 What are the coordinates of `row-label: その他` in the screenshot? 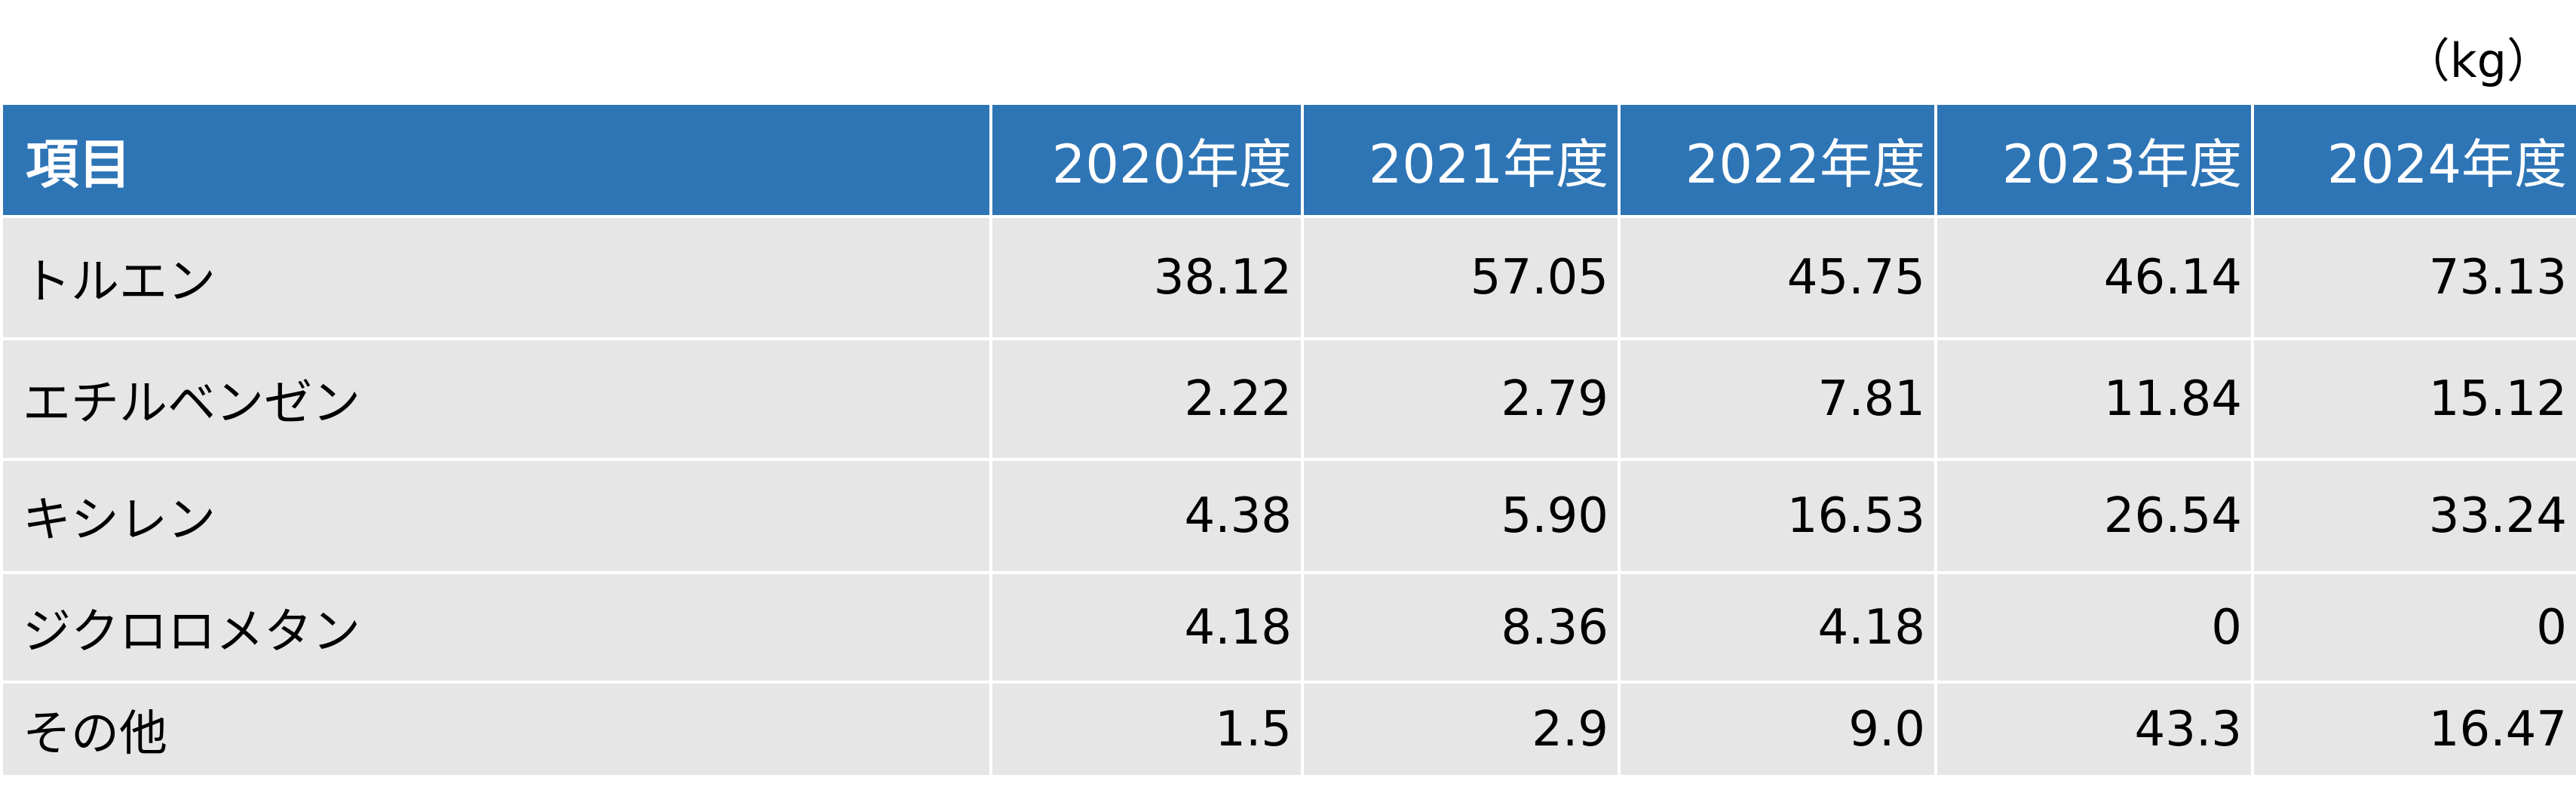 It's located at (496, 729).